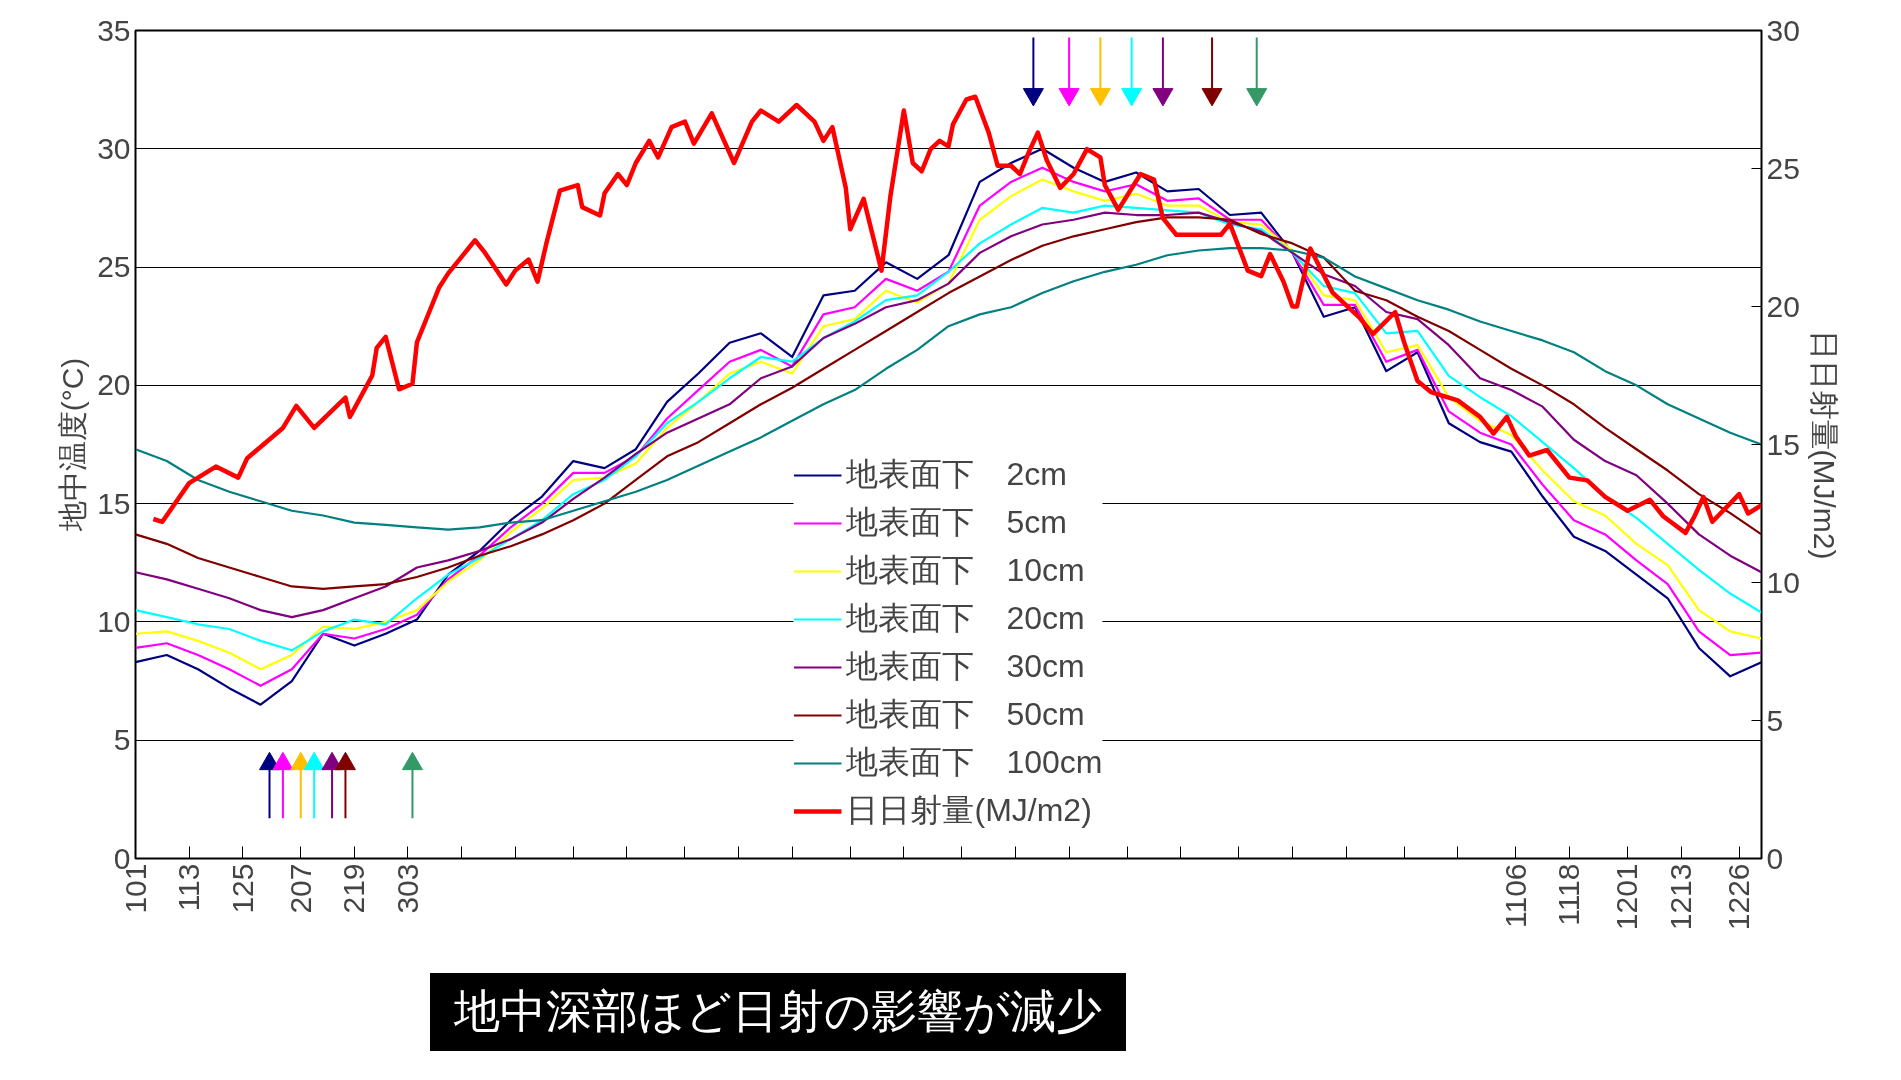 This screenshot has width=1901, height=1080. I want to click on x-tick-label: 219, so click(354, 888).